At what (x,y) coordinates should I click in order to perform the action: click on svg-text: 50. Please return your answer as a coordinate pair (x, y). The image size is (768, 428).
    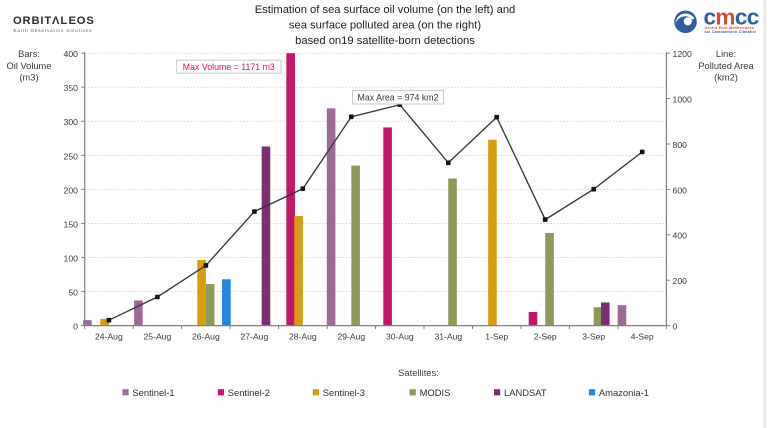
    Looking at the image, I should click on (73, 292).